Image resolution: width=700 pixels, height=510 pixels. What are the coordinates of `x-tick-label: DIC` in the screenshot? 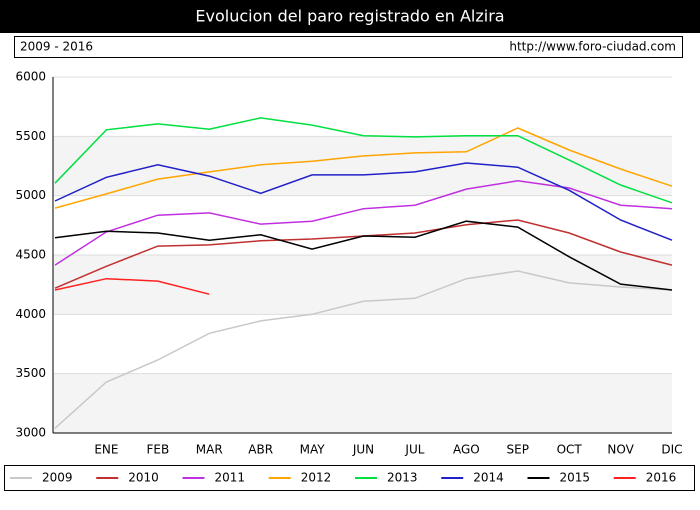 It's located at (671, 450).